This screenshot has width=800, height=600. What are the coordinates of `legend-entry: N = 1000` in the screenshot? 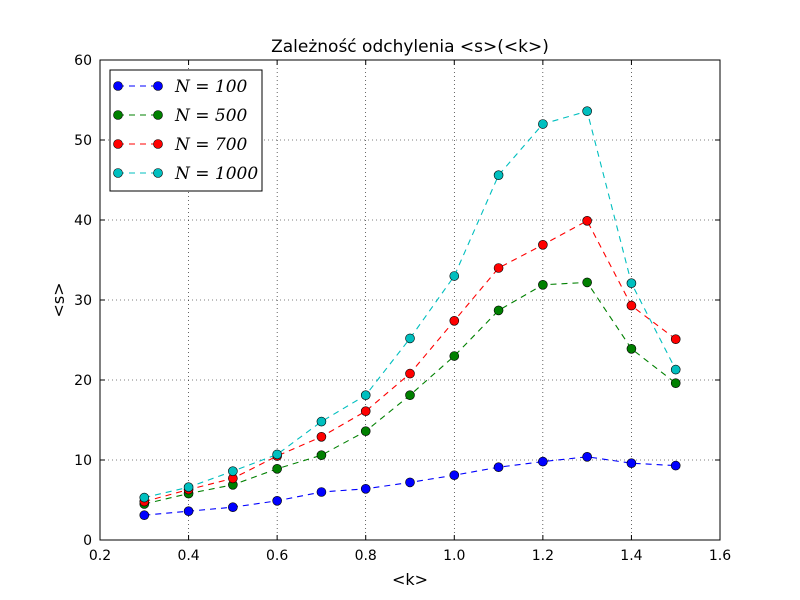 It's located at (185, 174).